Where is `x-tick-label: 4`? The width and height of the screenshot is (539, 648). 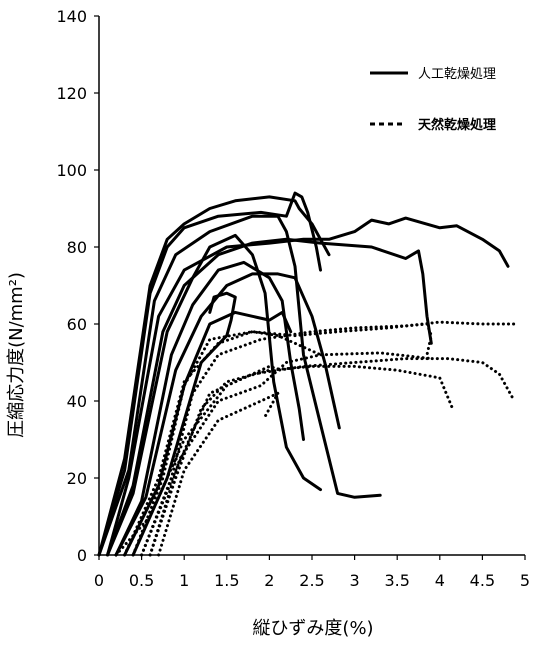
x-tick-label: 4 is located at coordinates (440, 580).